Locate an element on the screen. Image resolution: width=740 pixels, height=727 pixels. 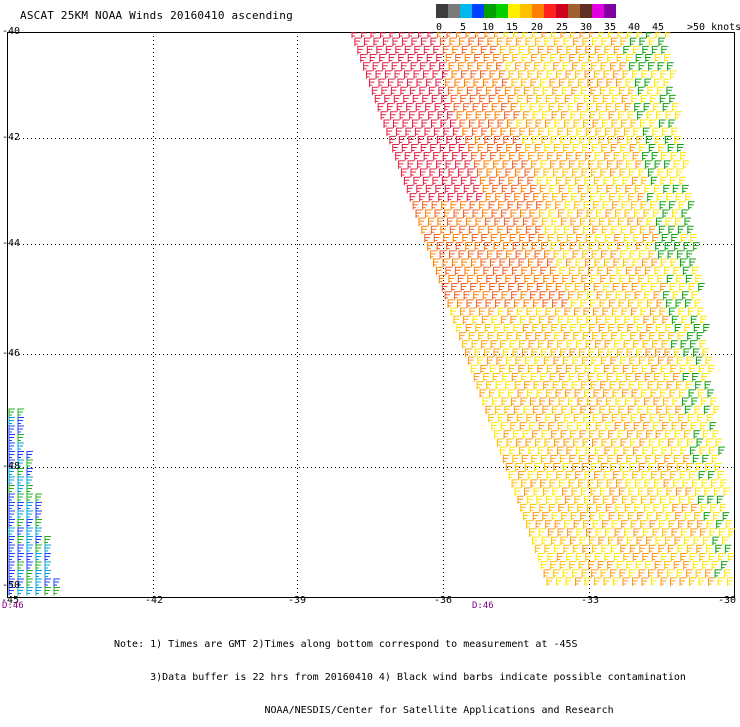
scale-label: 5 is located at coordinates (463, 27).